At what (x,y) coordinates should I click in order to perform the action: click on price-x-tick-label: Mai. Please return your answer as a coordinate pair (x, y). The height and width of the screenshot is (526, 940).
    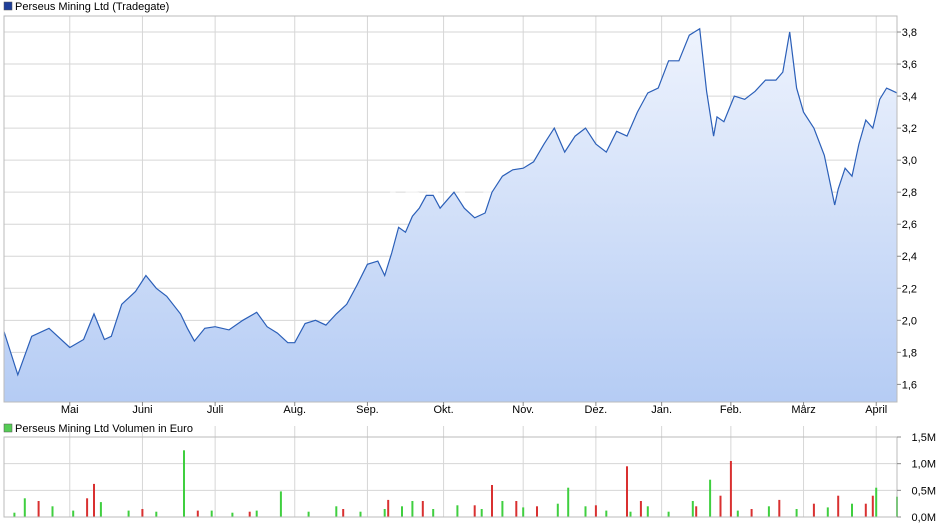
    Looking at the image, I should click on (70, 410).